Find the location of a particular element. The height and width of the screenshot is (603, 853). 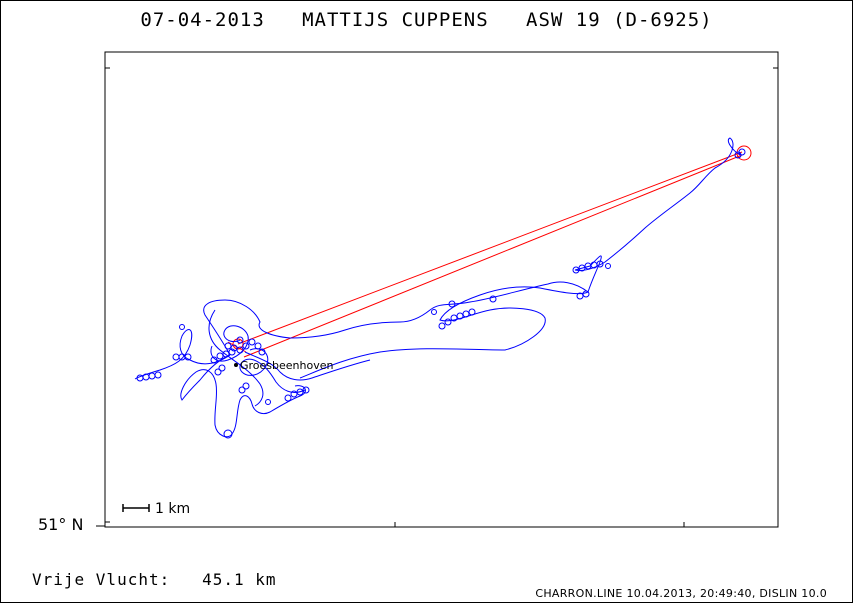

scale-bar-label: 1 km is located at coordinates (172, 509).